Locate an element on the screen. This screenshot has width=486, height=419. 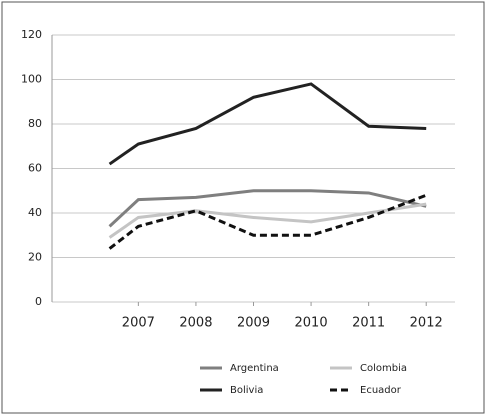
legend-label: Colombia is located at coordinates (383, 368).